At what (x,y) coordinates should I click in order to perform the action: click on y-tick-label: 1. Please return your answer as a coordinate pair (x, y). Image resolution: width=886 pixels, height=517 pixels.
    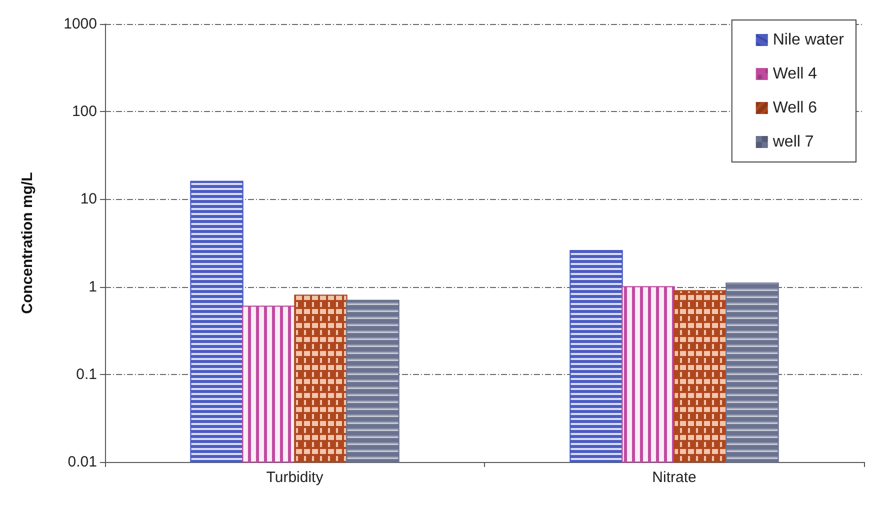
    Looking at the image, I should click on (92, 287).